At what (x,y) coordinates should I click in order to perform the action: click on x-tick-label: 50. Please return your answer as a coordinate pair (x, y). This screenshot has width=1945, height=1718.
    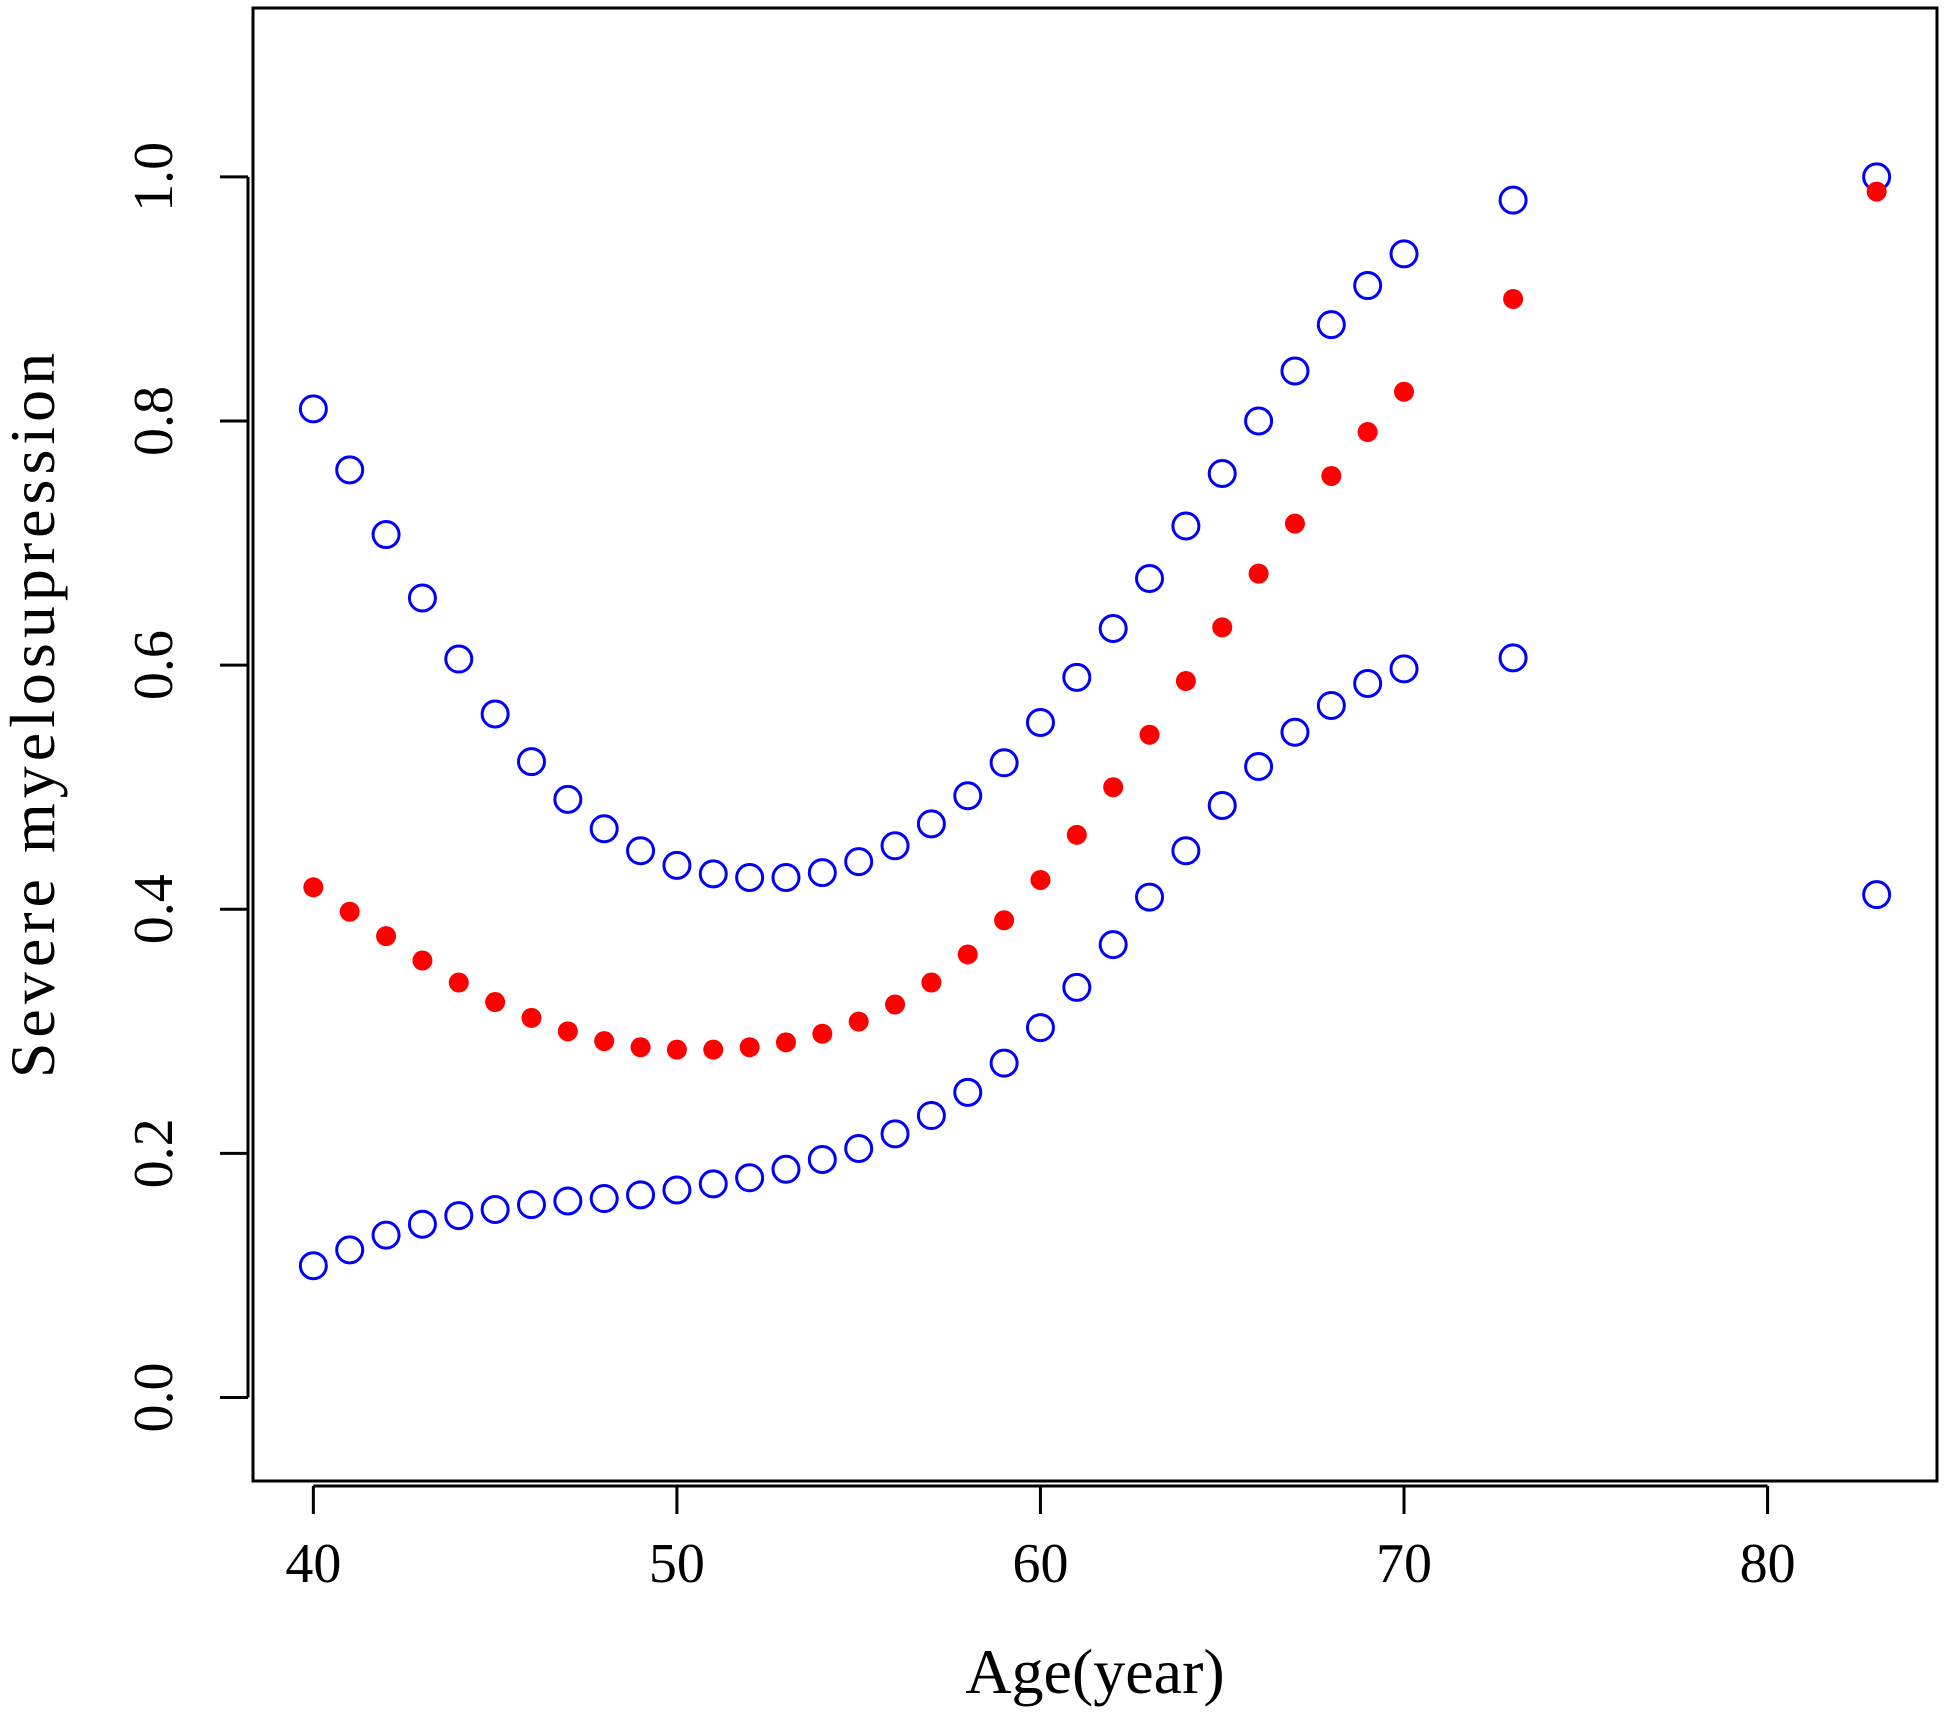
    Looking at the image, I should click on (677, 1564).